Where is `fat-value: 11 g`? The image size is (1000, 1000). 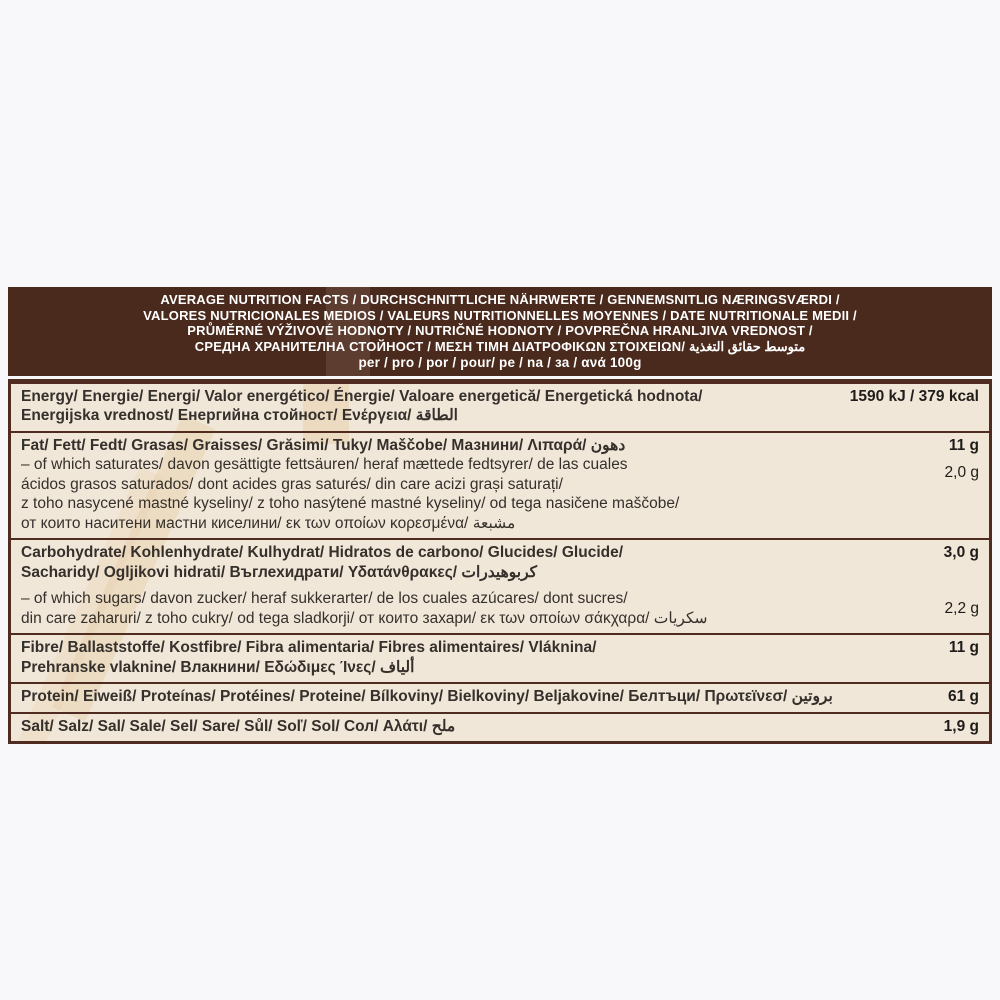
fat-value: 11 g is located at coordinates (963, 445).